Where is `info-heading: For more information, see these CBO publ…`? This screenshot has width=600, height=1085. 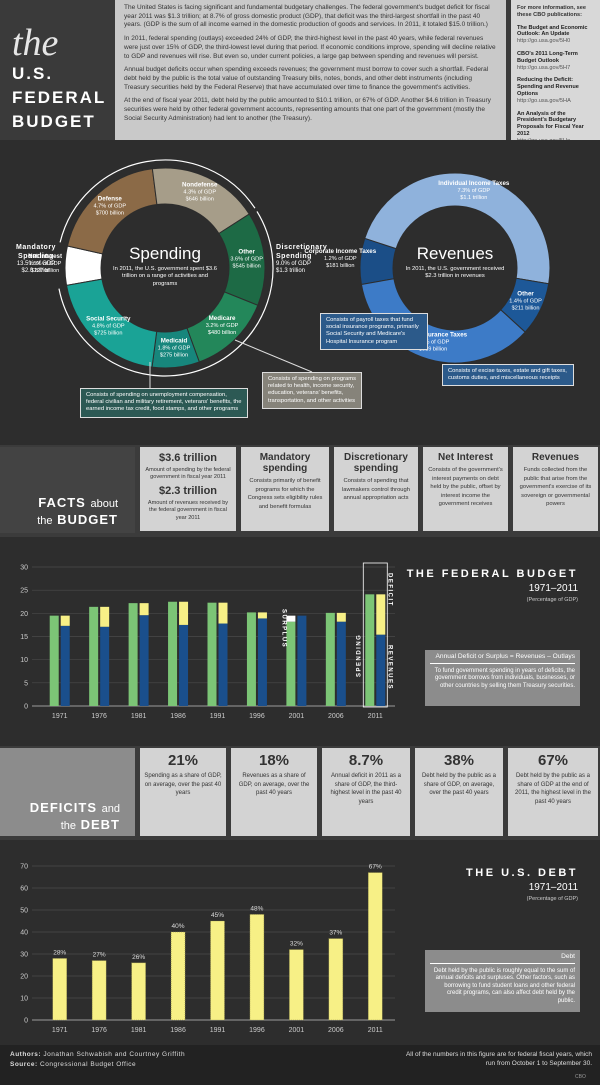
info-heading: For more information, see these CBO publ… is located at coordinates (552, 11).